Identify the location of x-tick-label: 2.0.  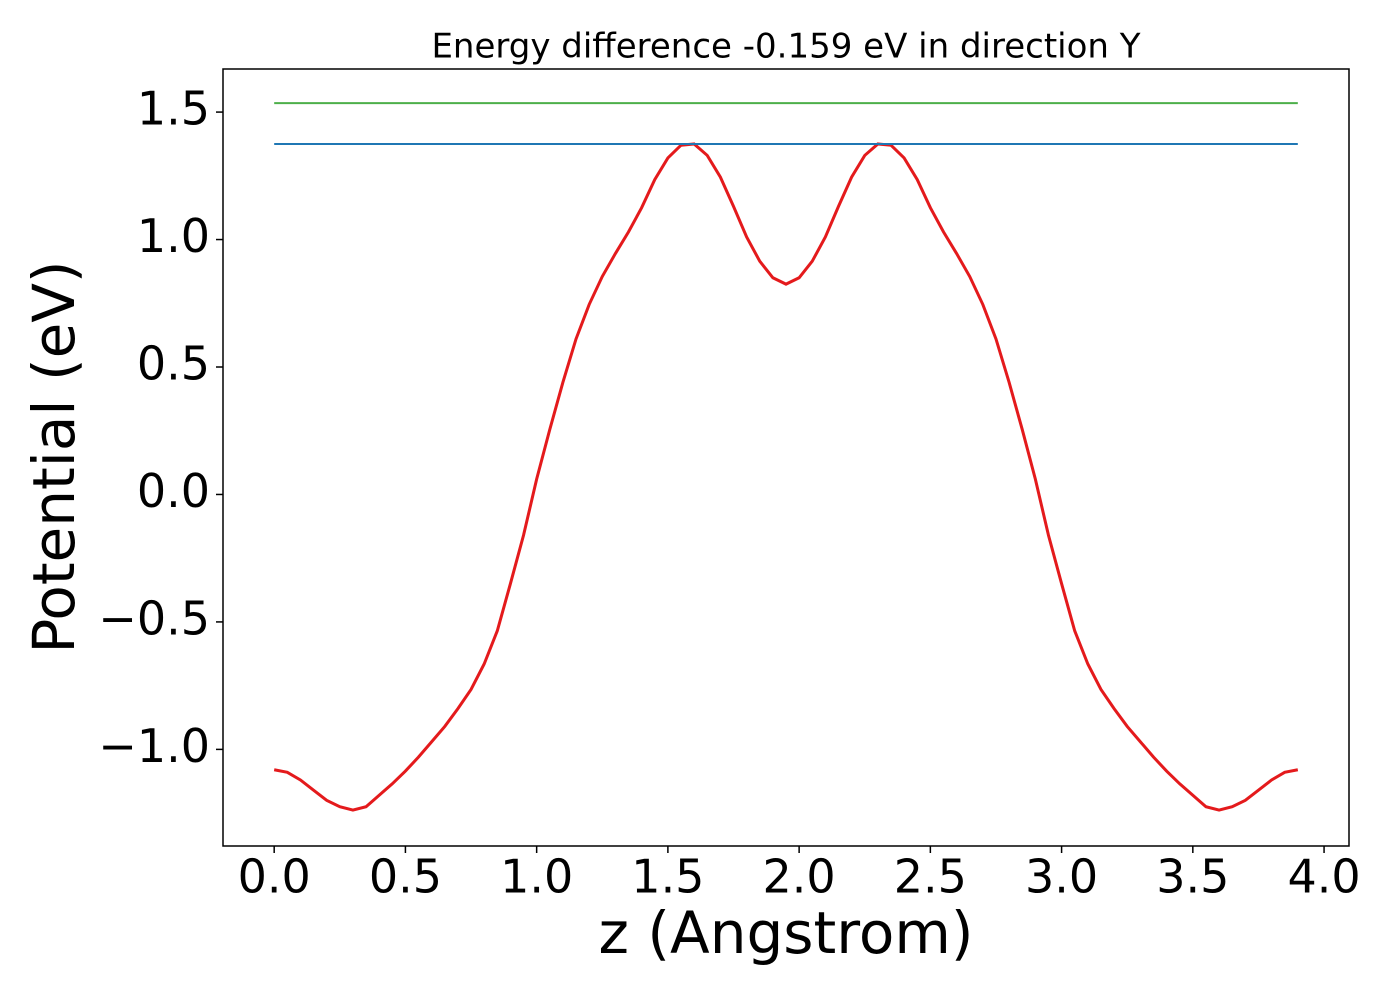
(799, 877).